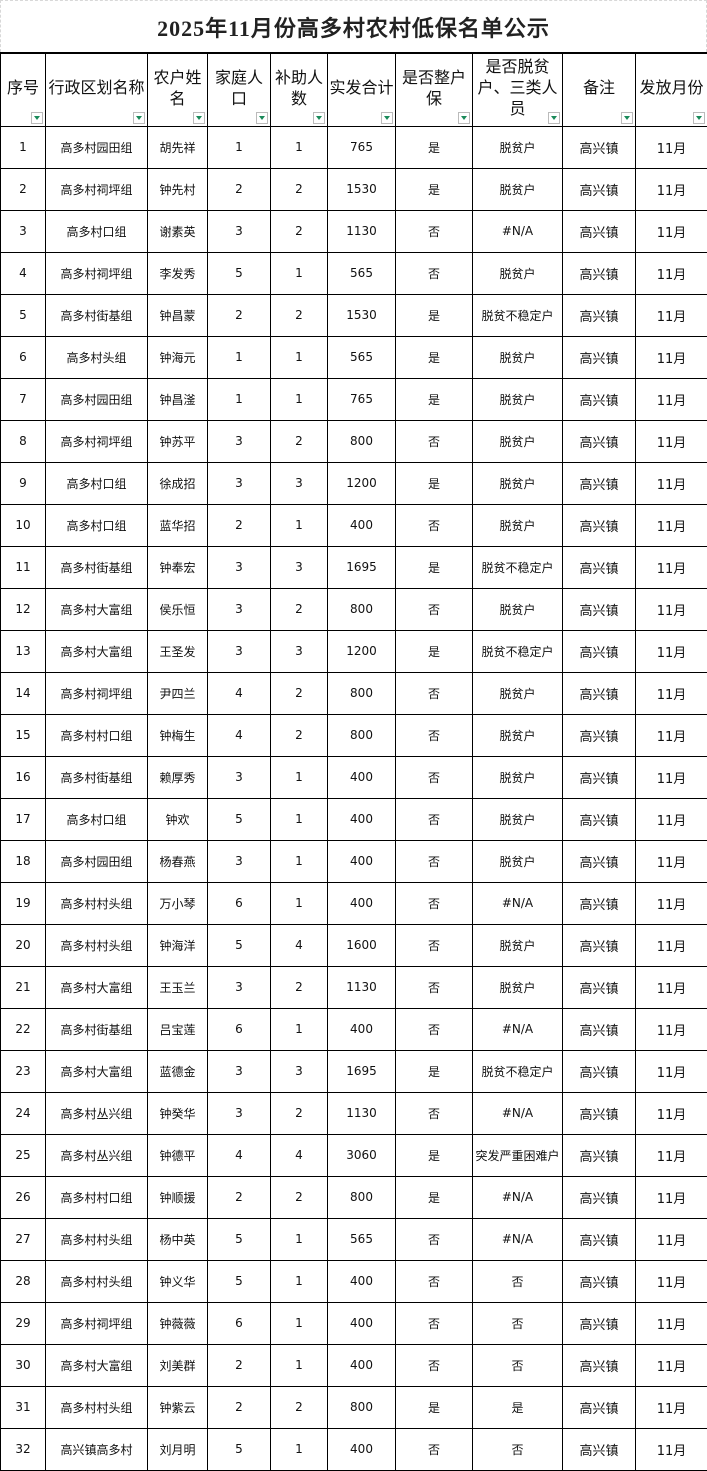 Image resolution: width=707 pixels, height=1471 pixels. Describe the element at coordinates (23, 945) in the screenshot. I see `cell-seq: 20` at that location.